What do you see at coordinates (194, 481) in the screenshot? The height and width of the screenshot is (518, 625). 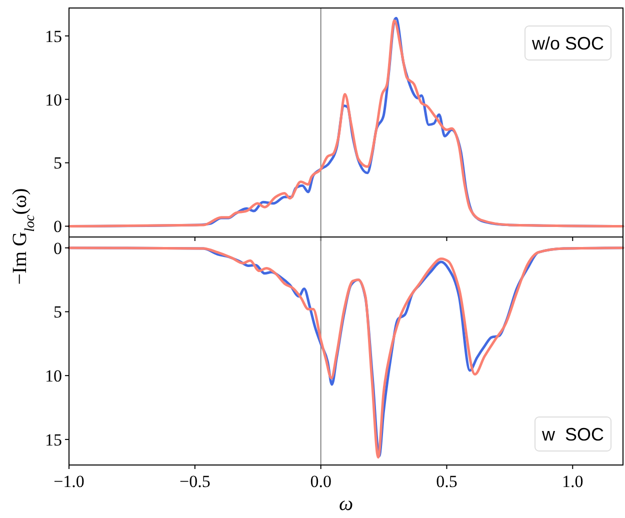 I see `x-tick-label: −0.5` at bounding box center [194, 481].